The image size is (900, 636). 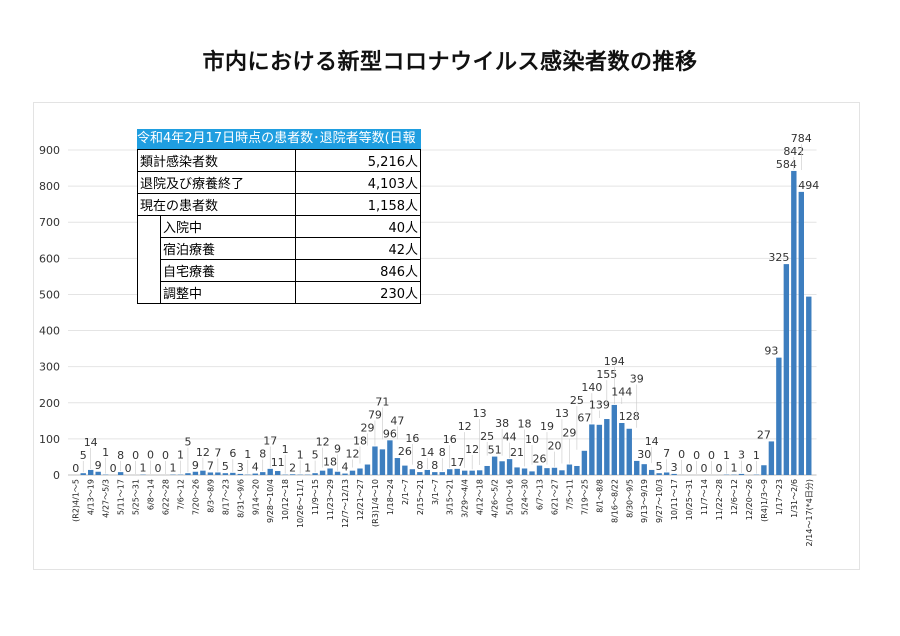 I want to click on summary-row: 入院中 40人, so click(x=279, y=226).